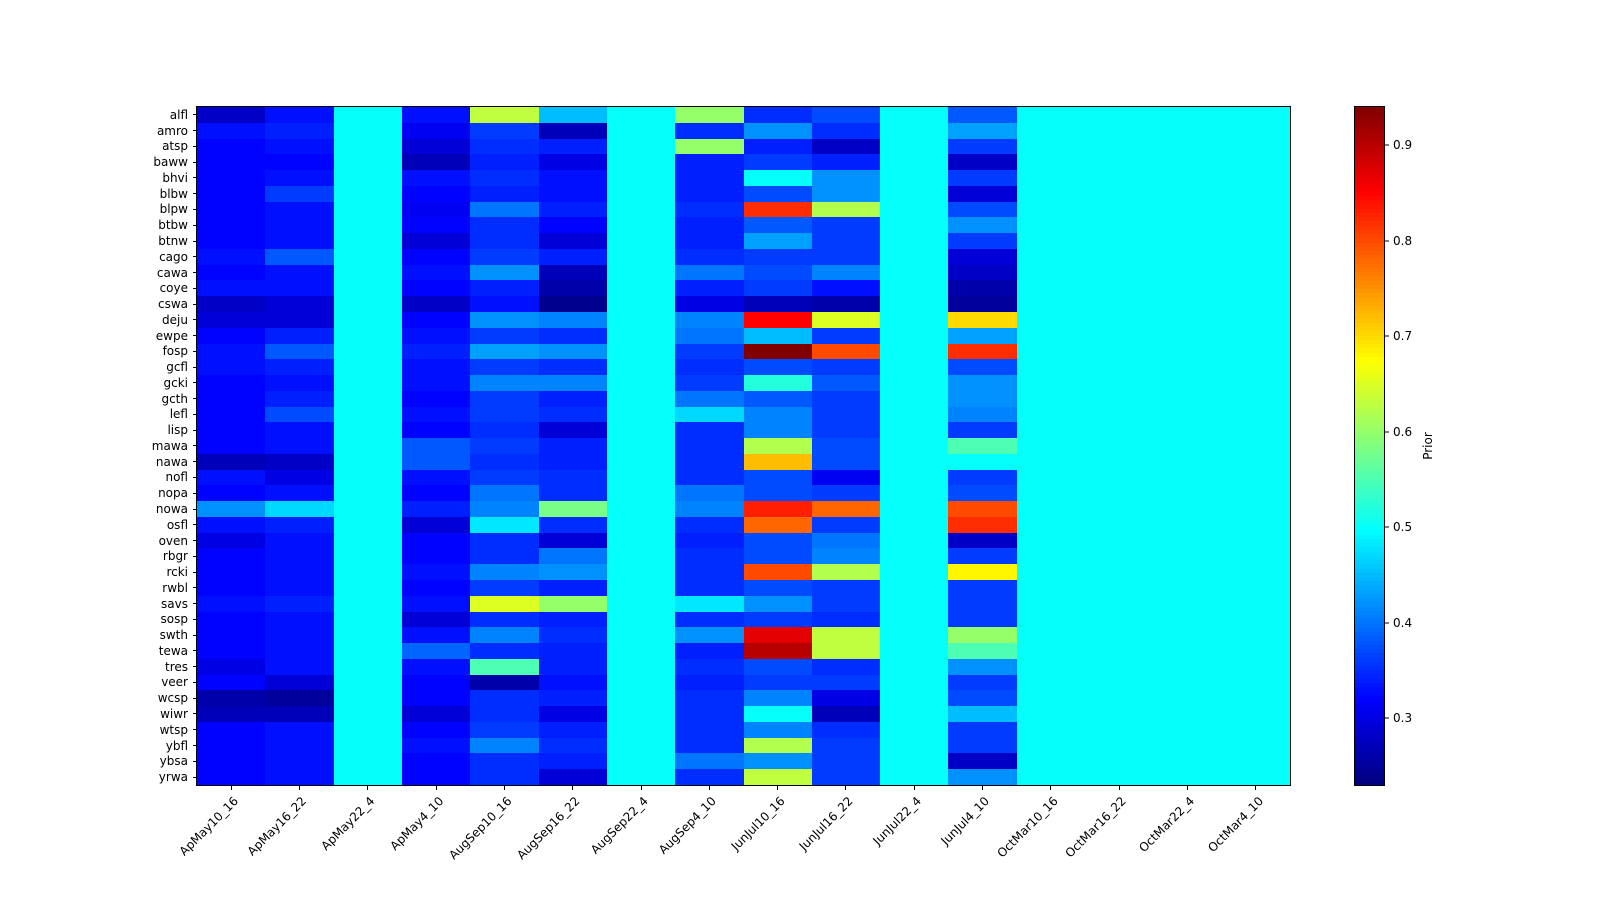 The height and width of the screenshot is (900, 1600). What do you see at coordinates (98, 588) in the screenshot?
I see `y-tick: rwbl` at bounding box center [98, 588].